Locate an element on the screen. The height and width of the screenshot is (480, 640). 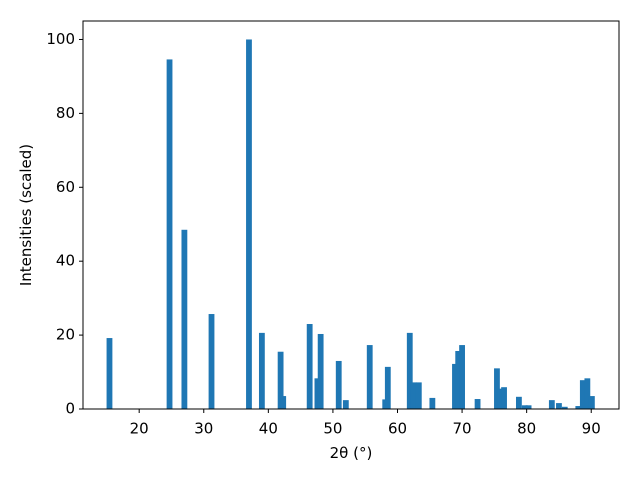
y-tick-label: 20 is located at coordinates (65, 335).